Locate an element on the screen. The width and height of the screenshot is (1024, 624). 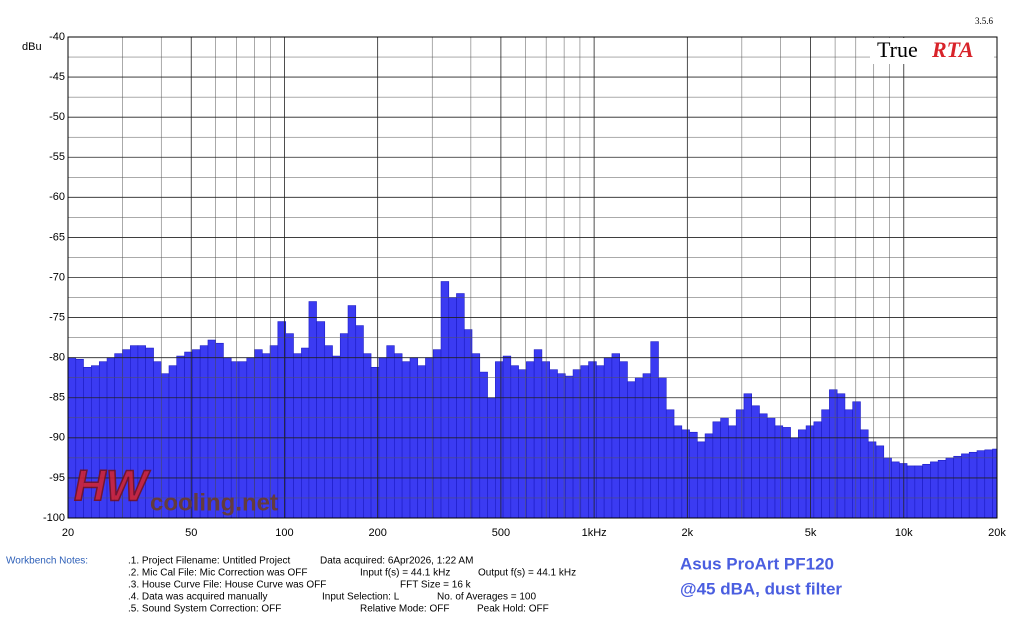
x-tick-label: 200 is located at coordinates (377, 533).